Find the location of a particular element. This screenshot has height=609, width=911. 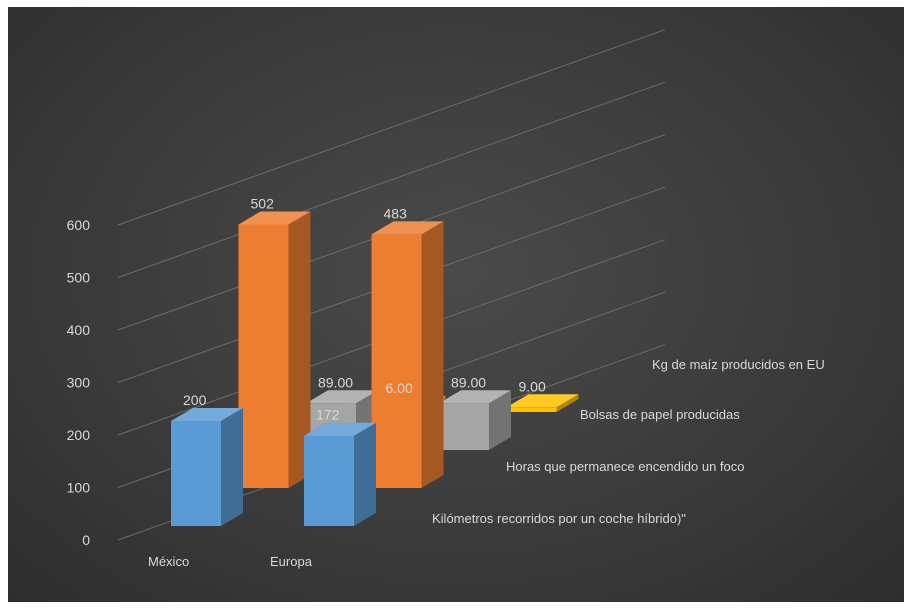

series-label: Bolsas de papel producidas is located at coordinates (660, 414).